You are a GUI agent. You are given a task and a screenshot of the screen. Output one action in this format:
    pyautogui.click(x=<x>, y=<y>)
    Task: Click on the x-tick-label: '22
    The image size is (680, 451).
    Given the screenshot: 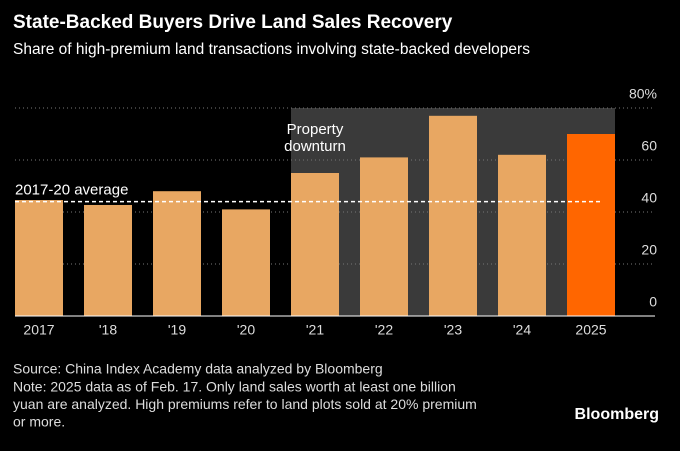 What is the action you would take?
    pyautogui.click(x=384, y=330)
    